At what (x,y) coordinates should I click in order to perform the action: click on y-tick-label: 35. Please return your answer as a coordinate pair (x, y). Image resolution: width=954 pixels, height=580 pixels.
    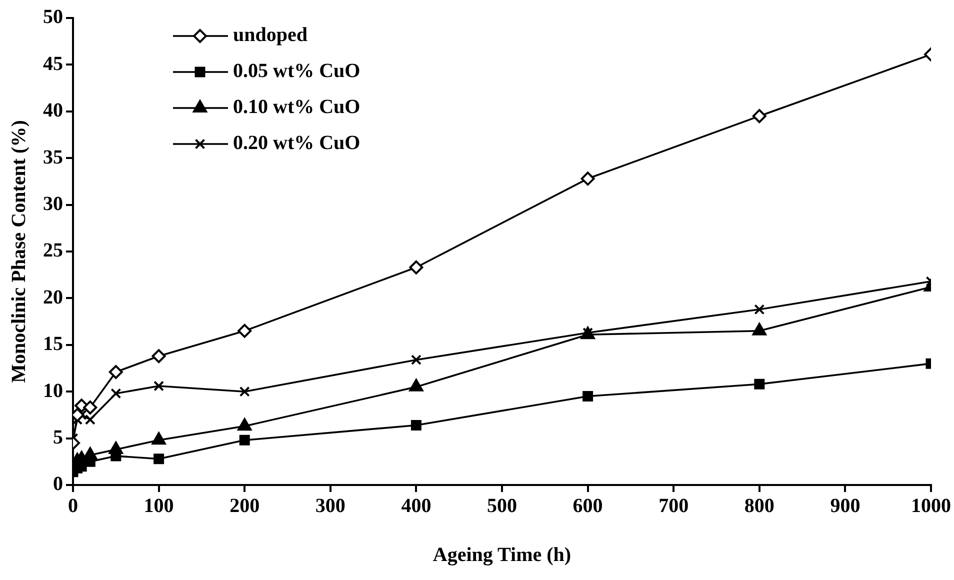
    Looking at the image, I should click on (53, 157).